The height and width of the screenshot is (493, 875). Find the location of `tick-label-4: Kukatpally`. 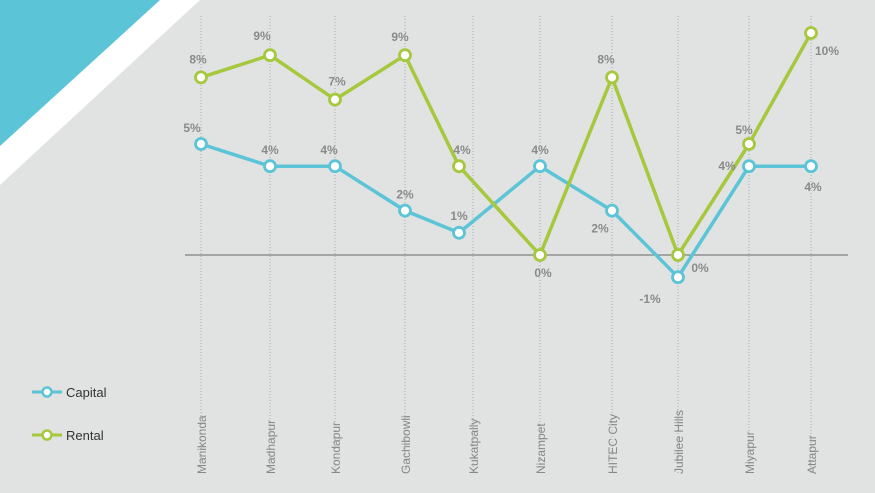

tick-label-4: Kukatpally is located at coordinates (474, 446).